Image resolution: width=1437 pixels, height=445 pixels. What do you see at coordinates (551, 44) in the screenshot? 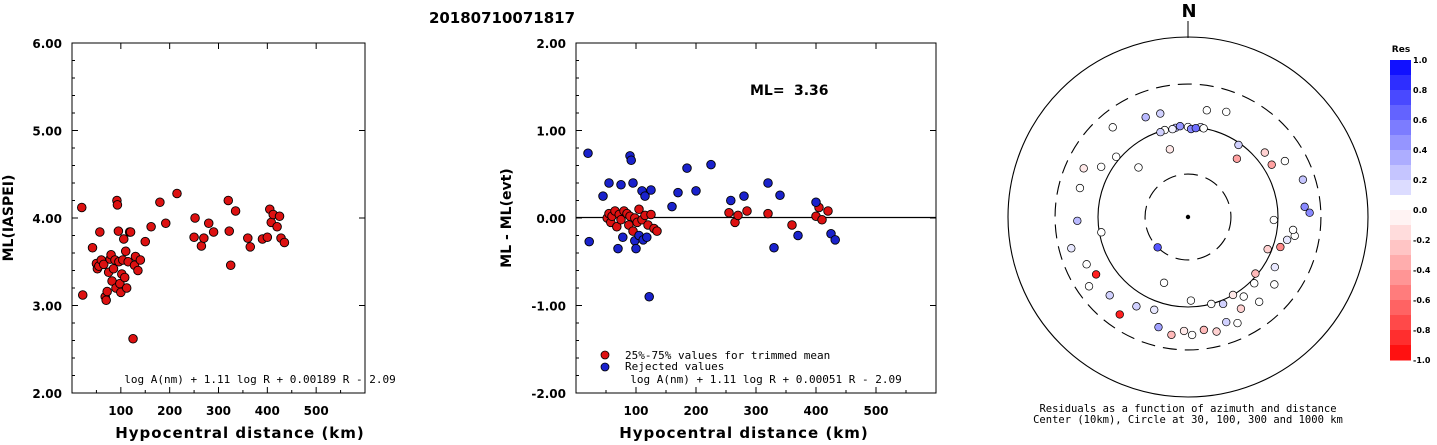
I see `y-tick-label: 2.00` at bounding box center [551, 44].